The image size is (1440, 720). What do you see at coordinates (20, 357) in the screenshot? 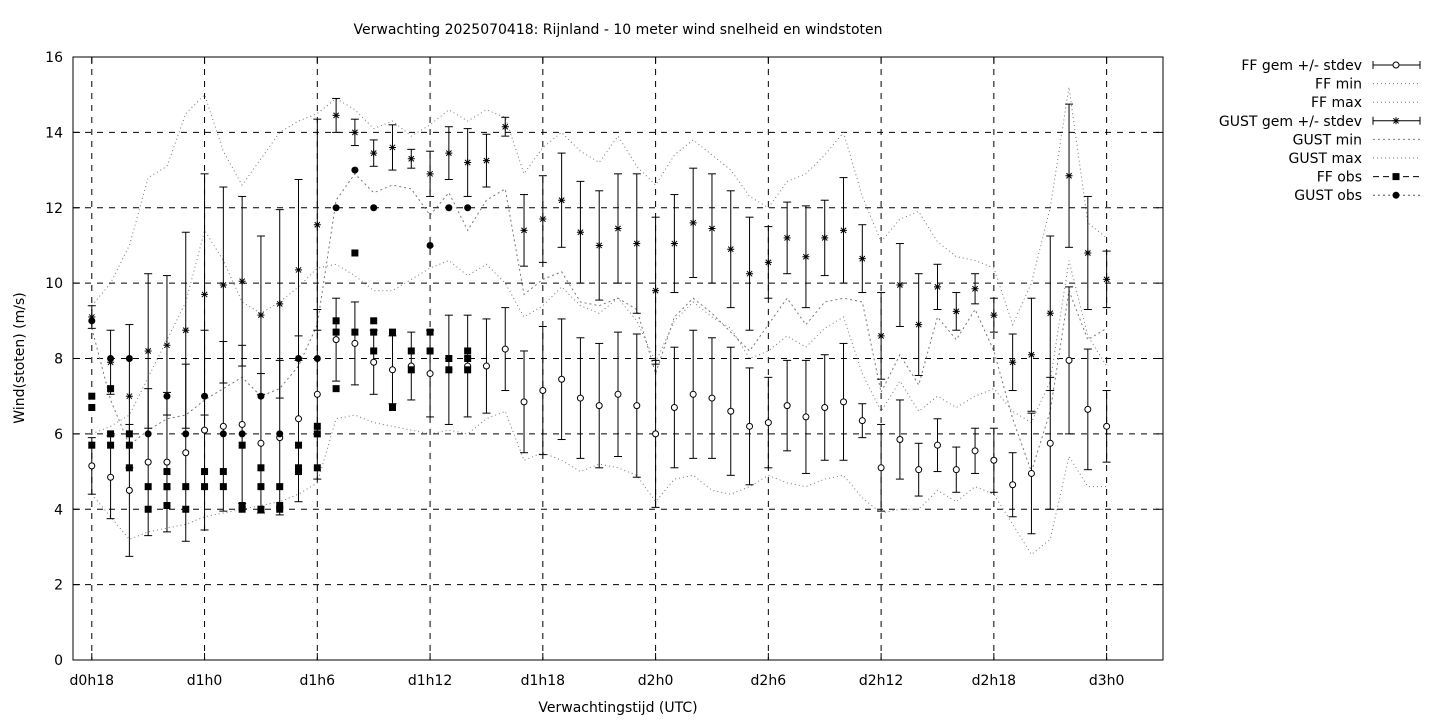
I see `y-axis-label: Wind(stoten) (m/s)` at bounding box center [20, 357].